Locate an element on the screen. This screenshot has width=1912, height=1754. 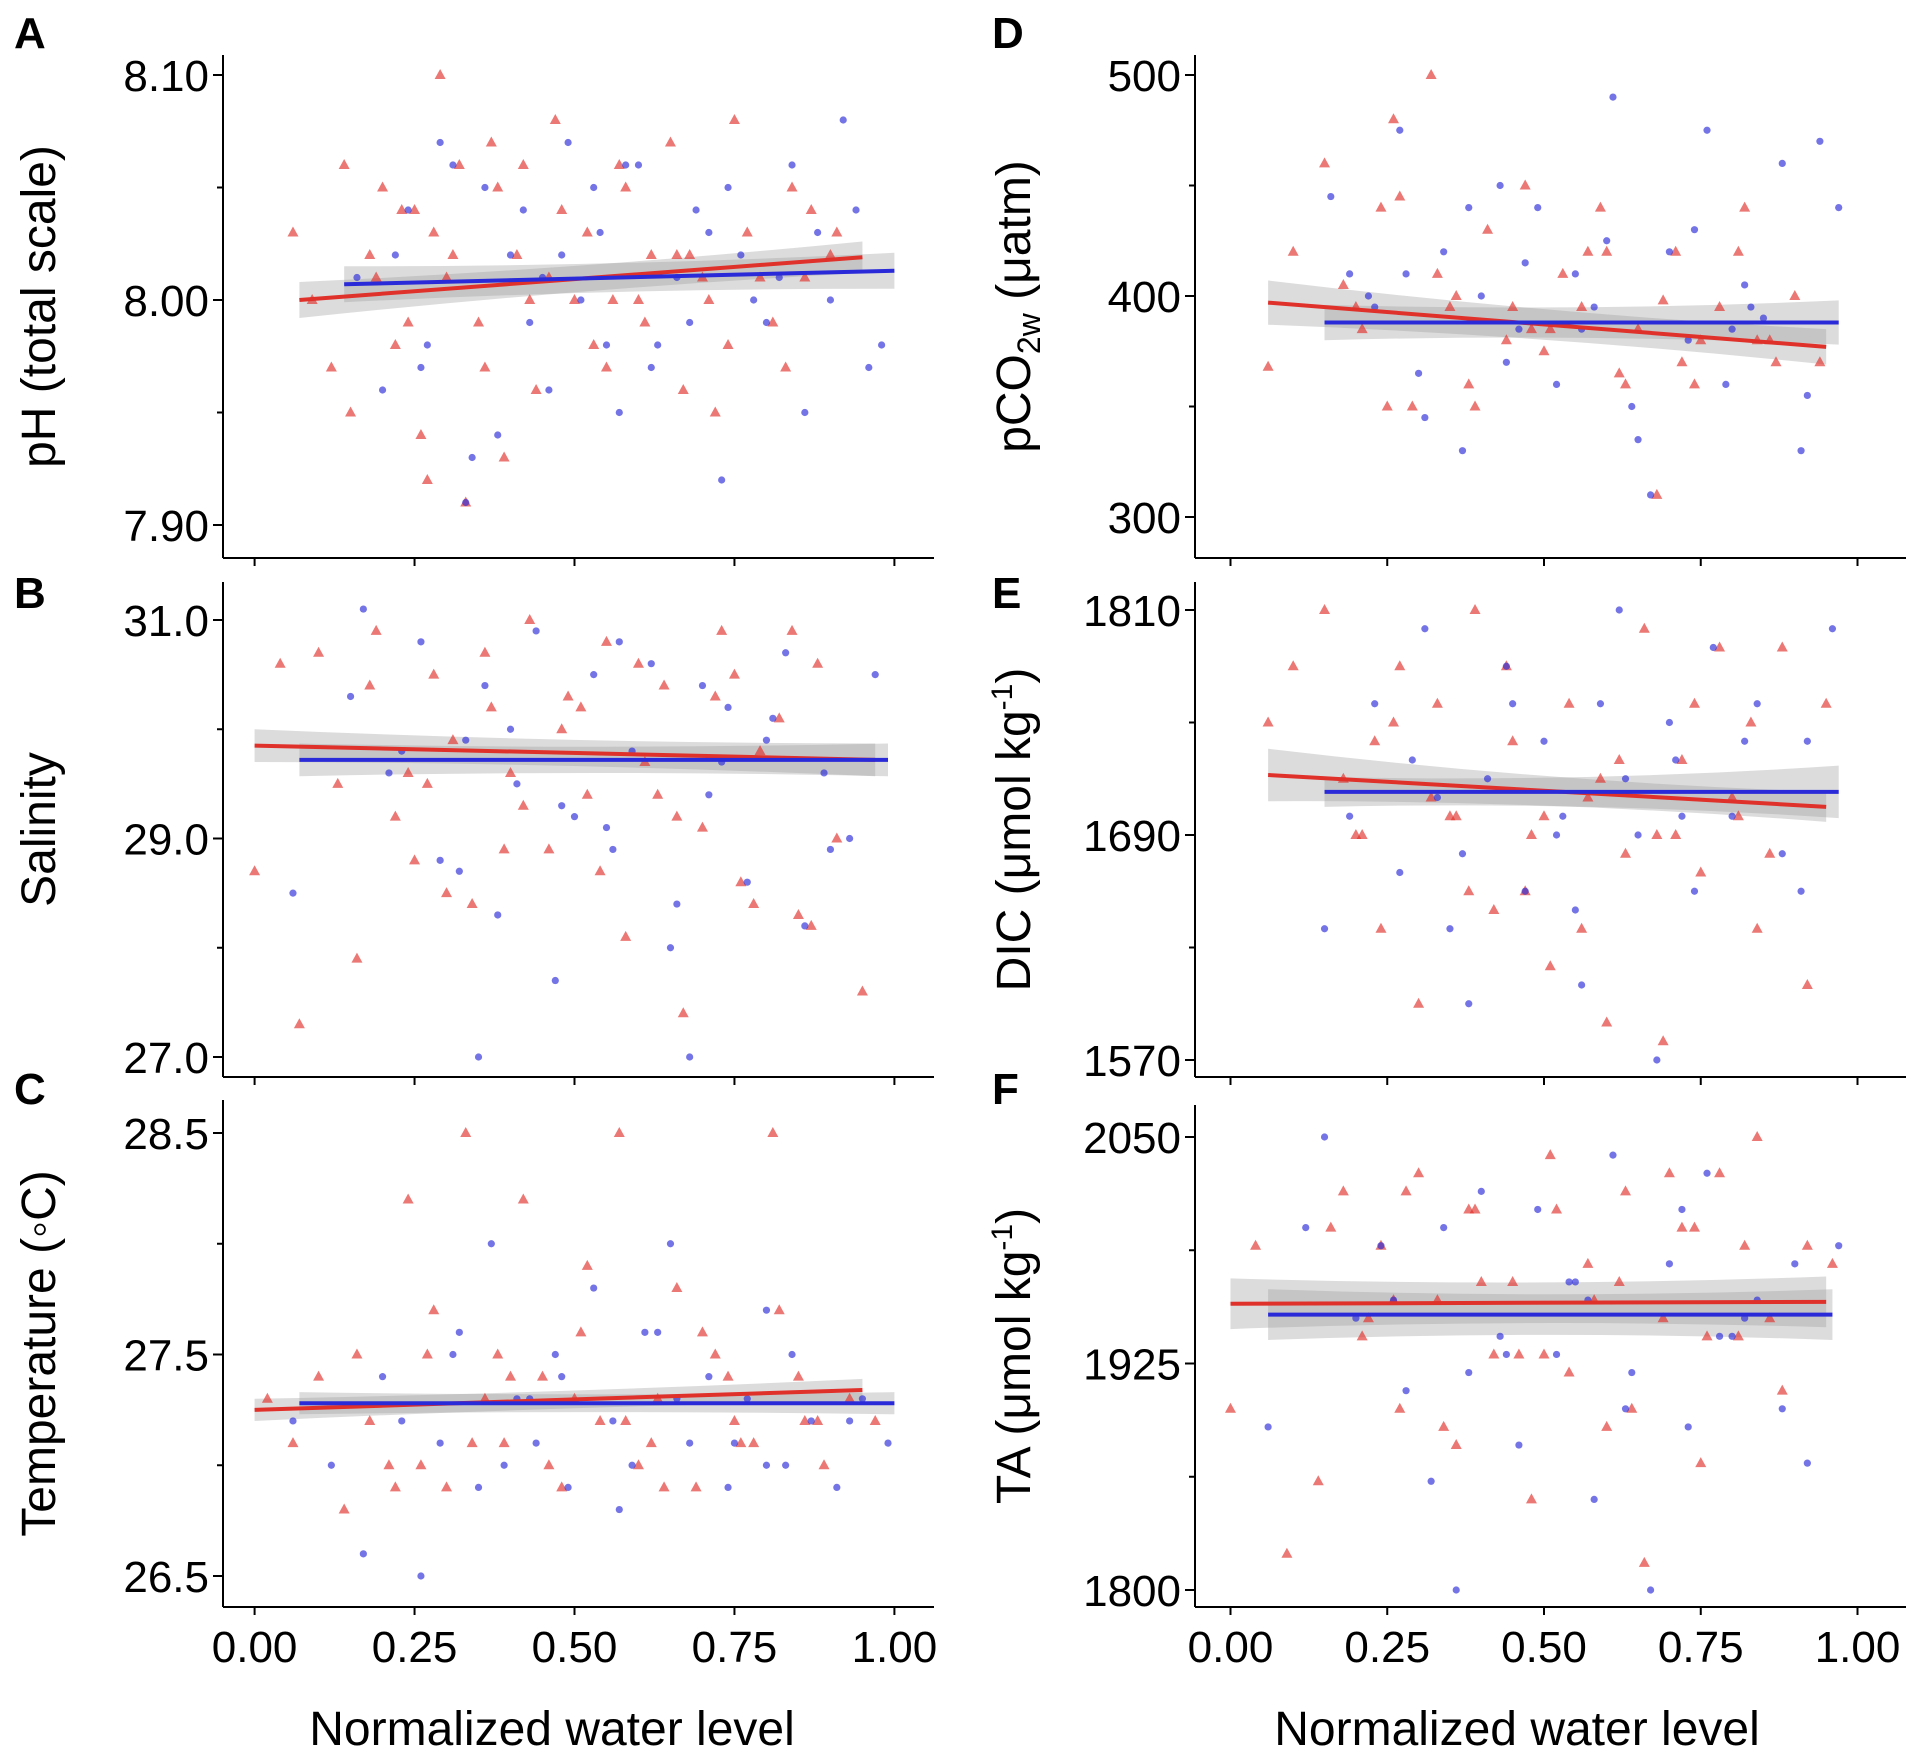
x-tick-label: 0.50 is located at coordinates (1544, 1647).